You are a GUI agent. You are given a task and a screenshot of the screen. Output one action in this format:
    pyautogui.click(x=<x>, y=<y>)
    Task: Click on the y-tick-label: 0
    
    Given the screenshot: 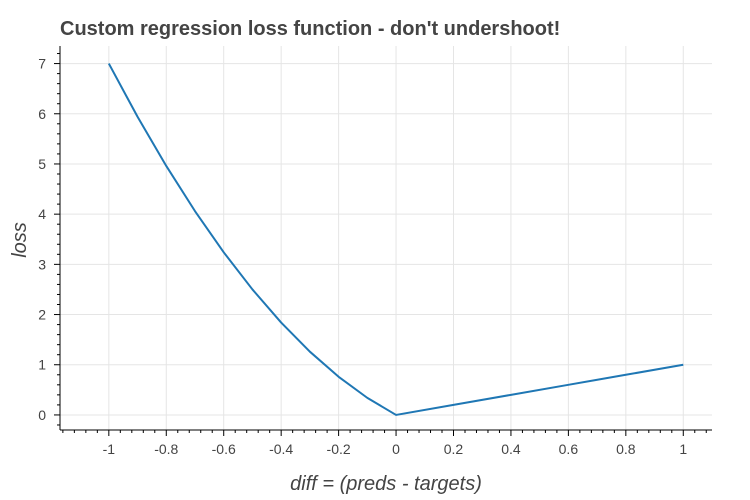 What is the action you would take?
    pyautogui.click(x=42, y=415)
    